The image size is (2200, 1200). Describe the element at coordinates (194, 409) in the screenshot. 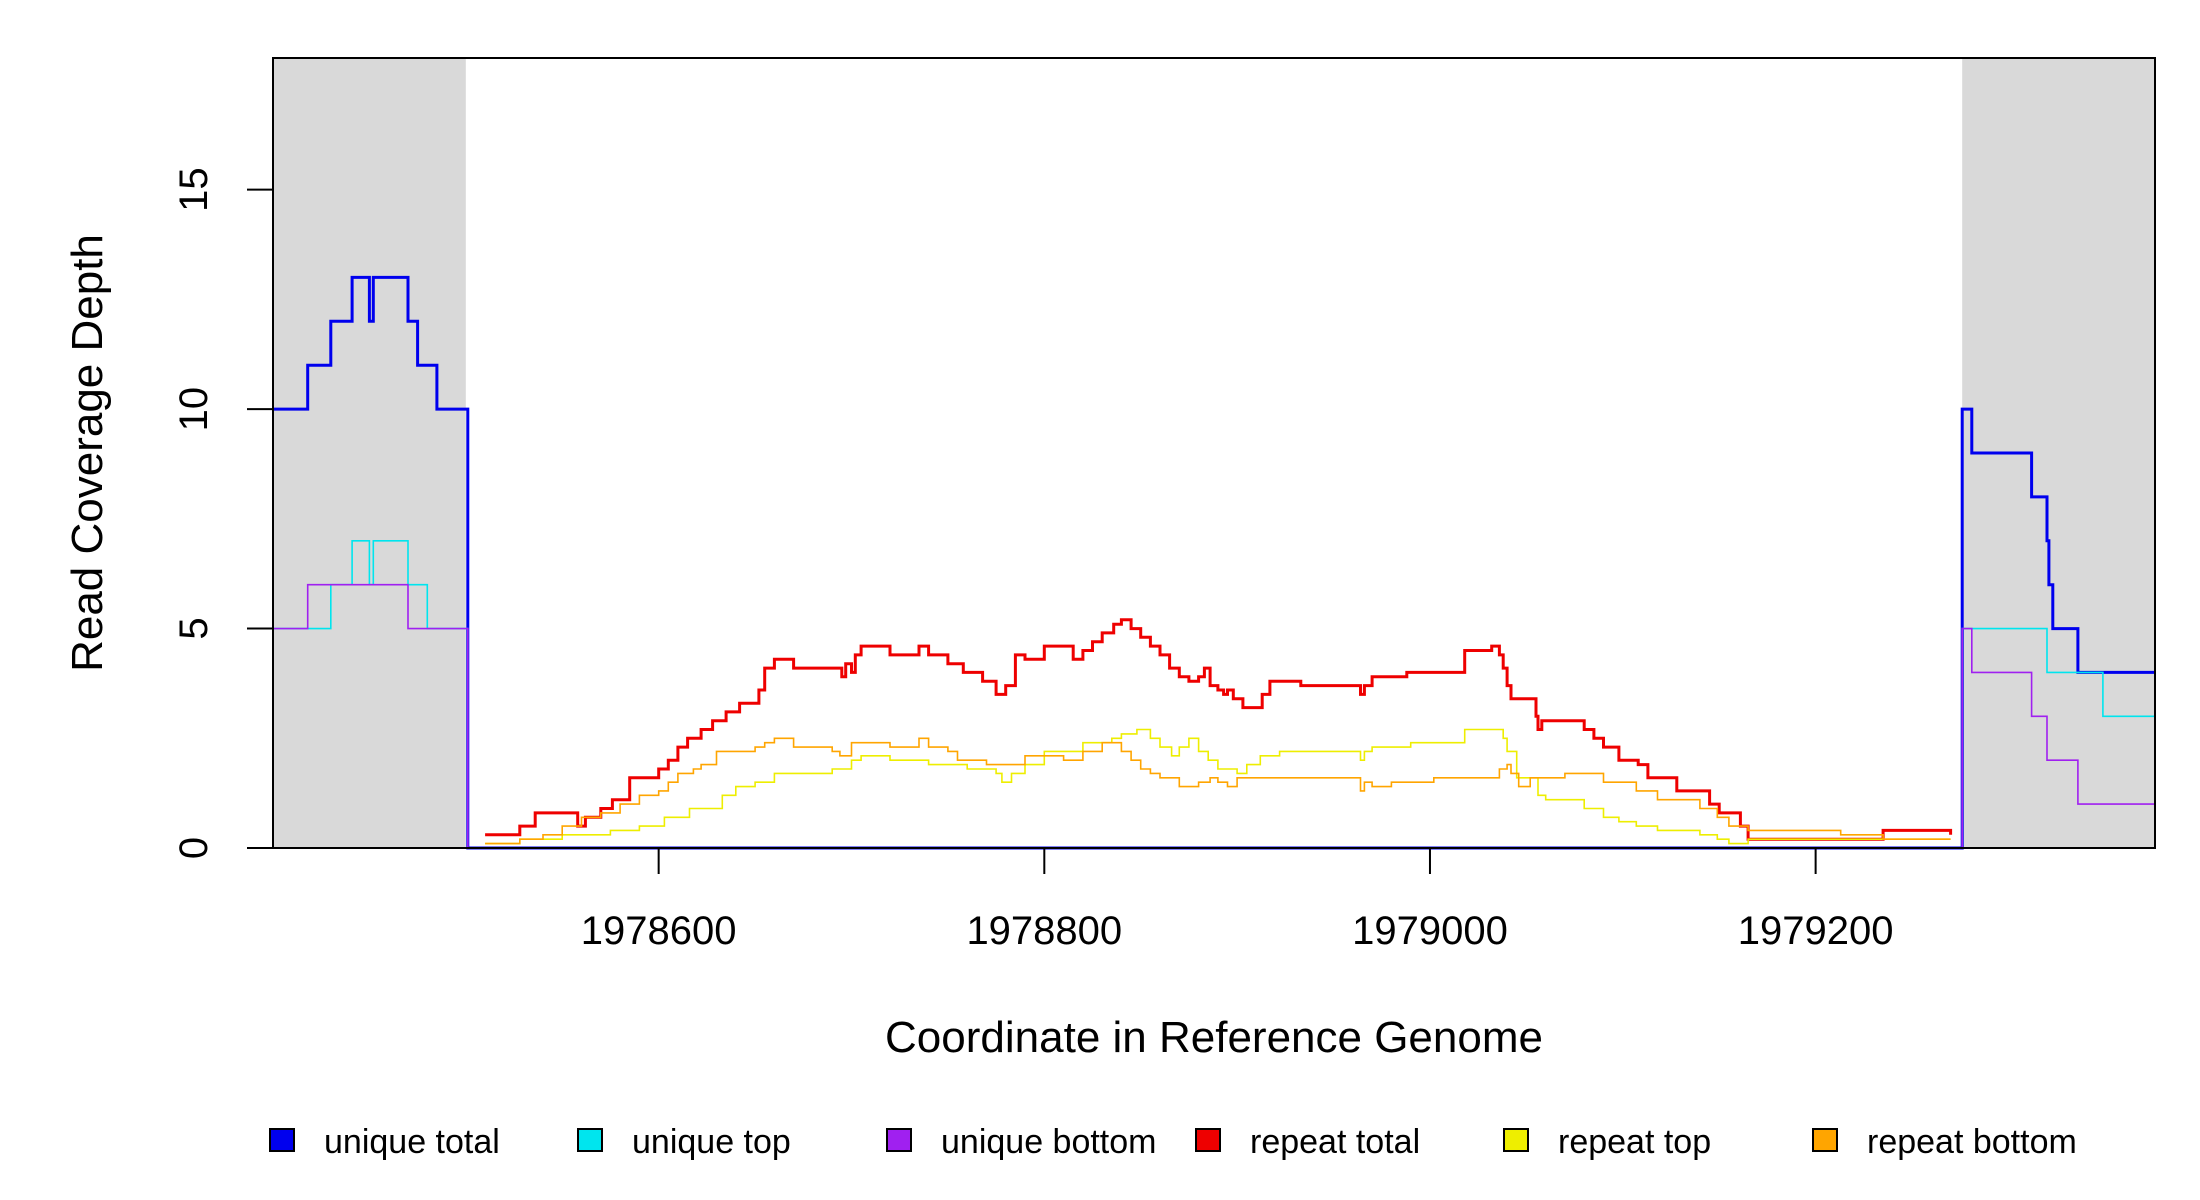

I see `y-tick-label: 10` at that location.